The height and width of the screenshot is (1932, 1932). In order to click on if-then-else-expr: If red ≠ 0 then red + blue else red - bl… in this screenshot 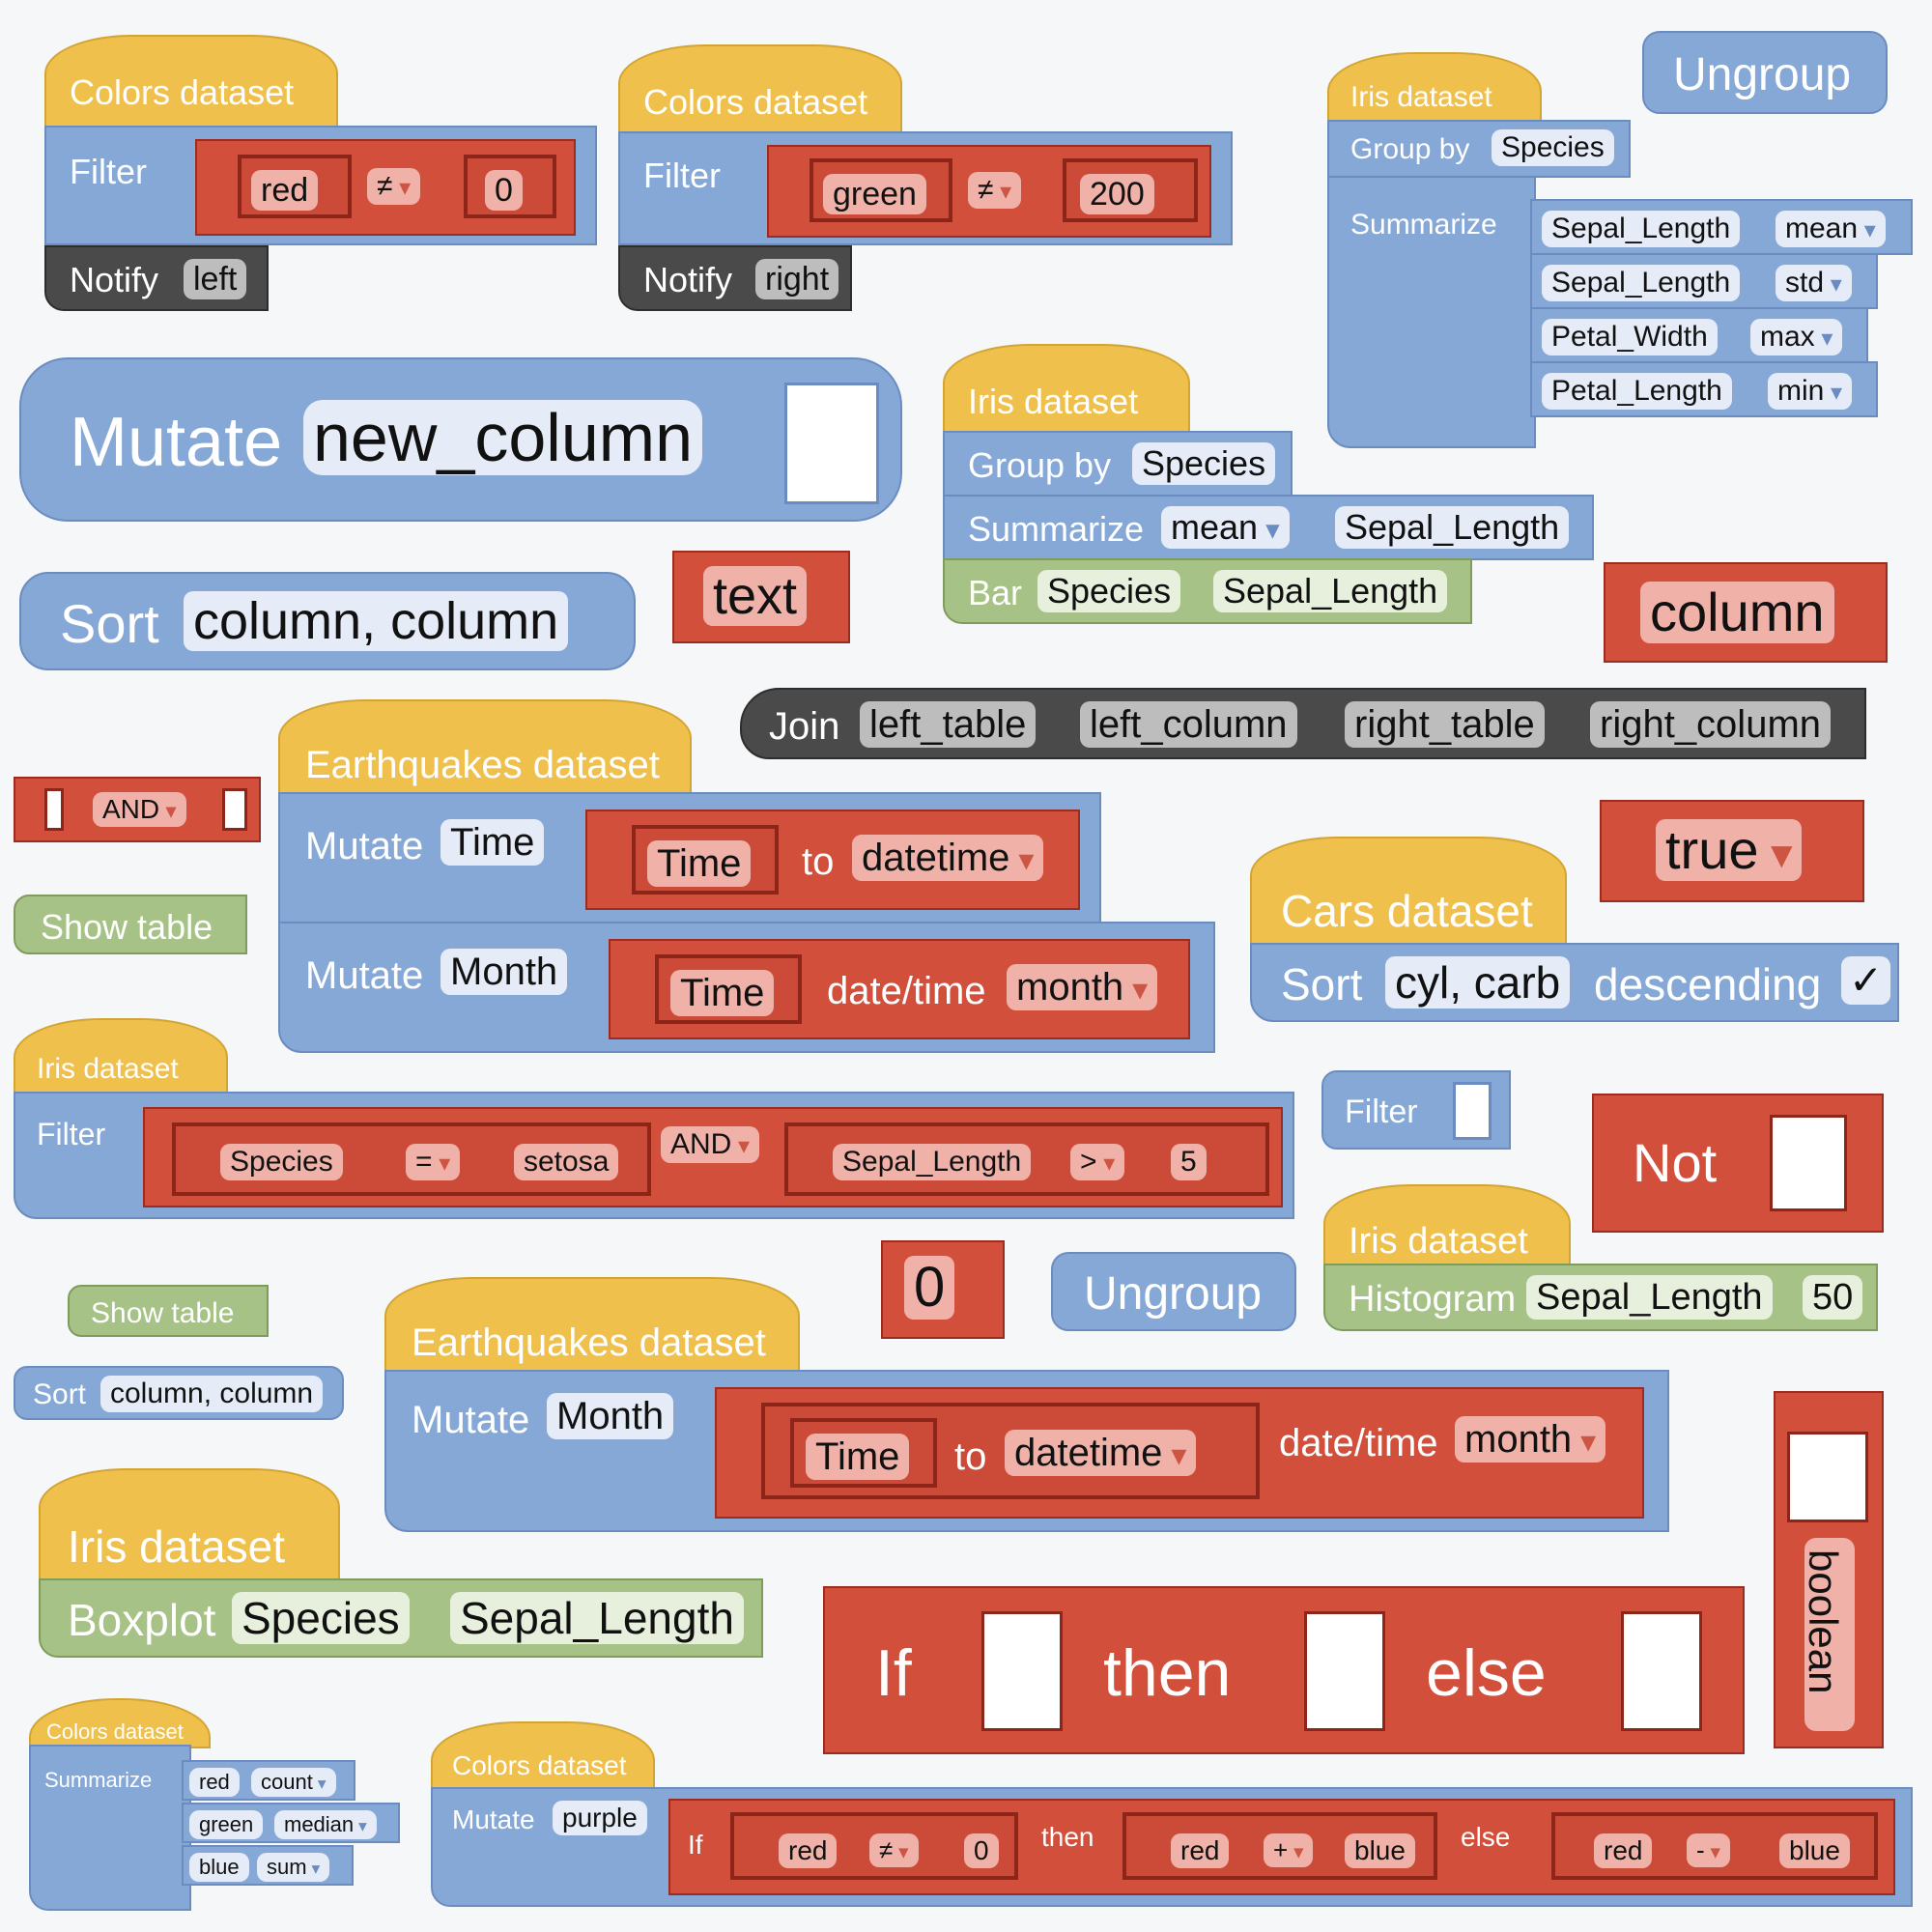, I will do `click(1281, 1847)`.